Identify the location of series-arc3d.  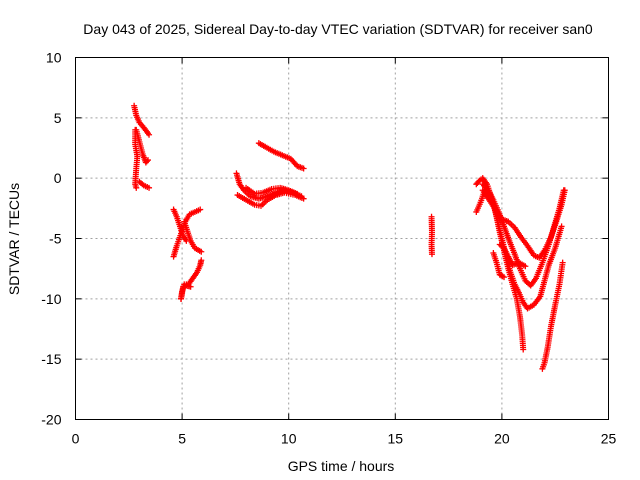
(281, 156).